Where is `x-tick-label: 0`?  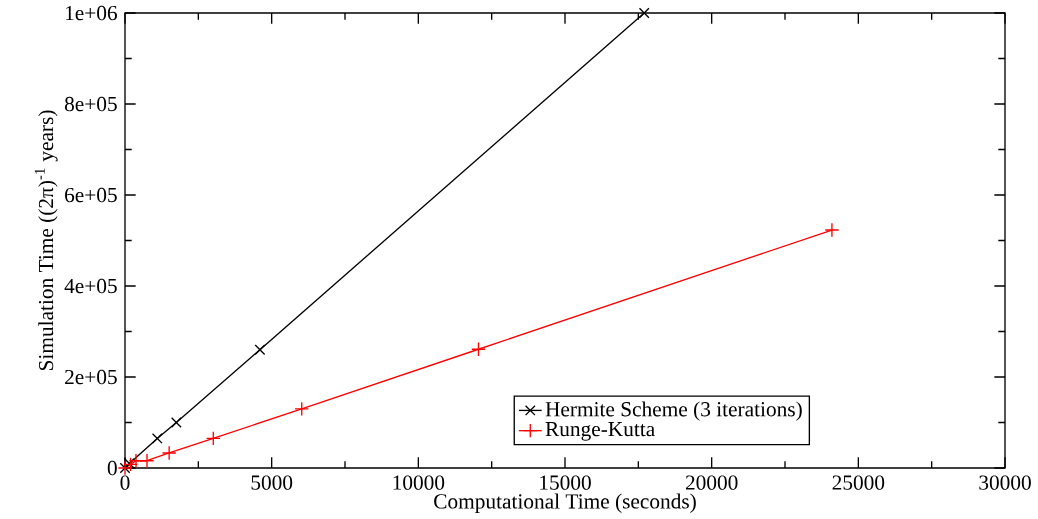
x-tick-label: 0 is located at coordinates (125, 482).